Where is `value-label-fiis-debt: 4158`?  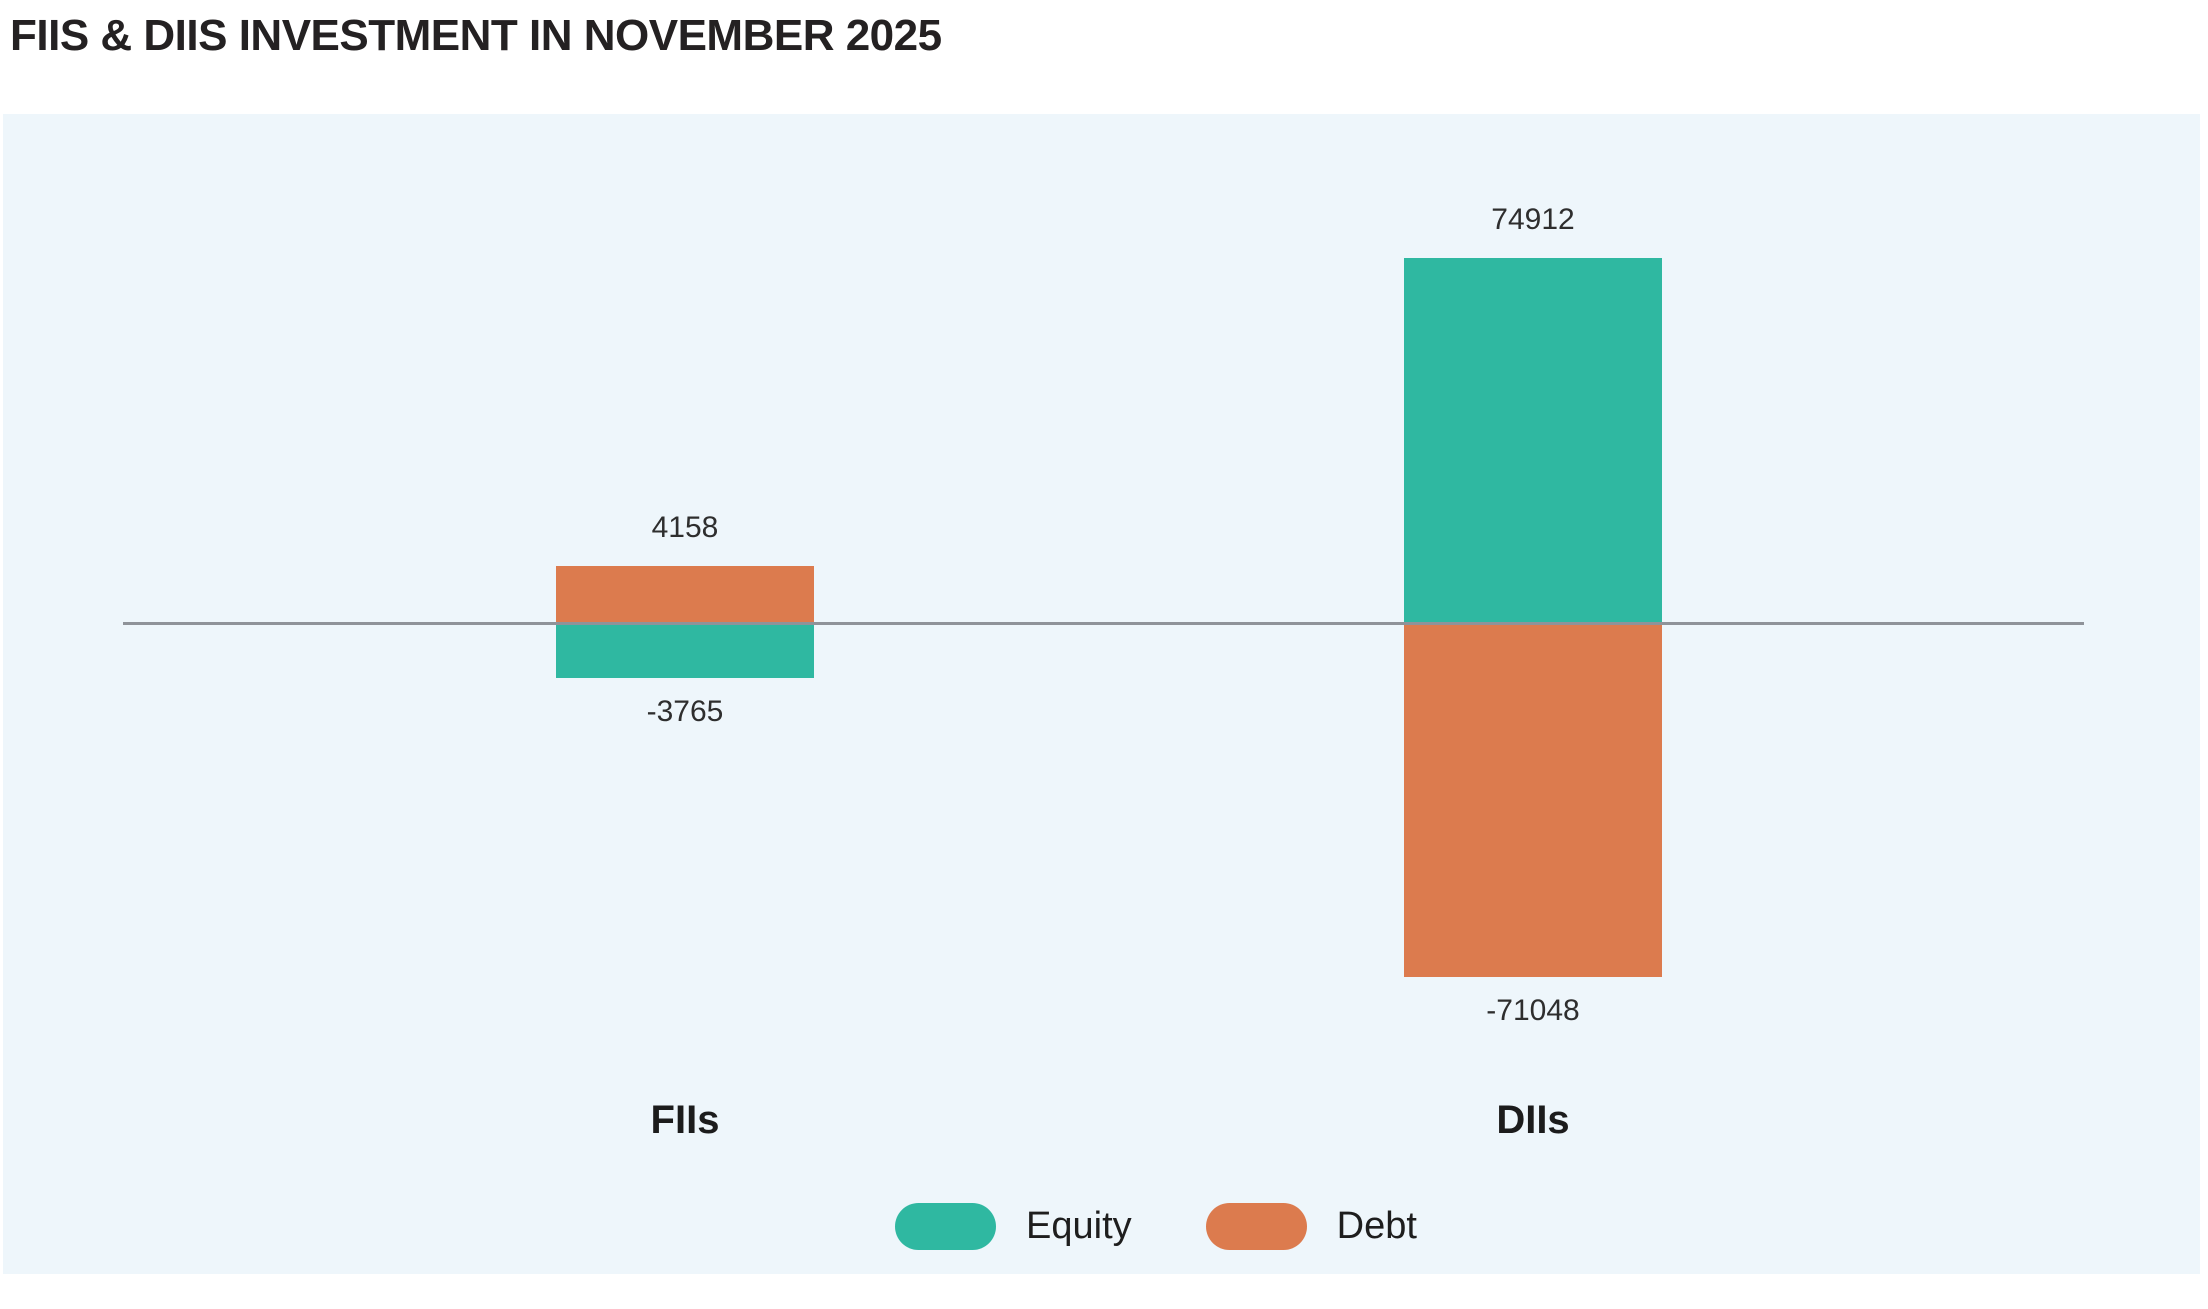 value-label-fiis-debt: 4158 is located at coordinates (685, 527).